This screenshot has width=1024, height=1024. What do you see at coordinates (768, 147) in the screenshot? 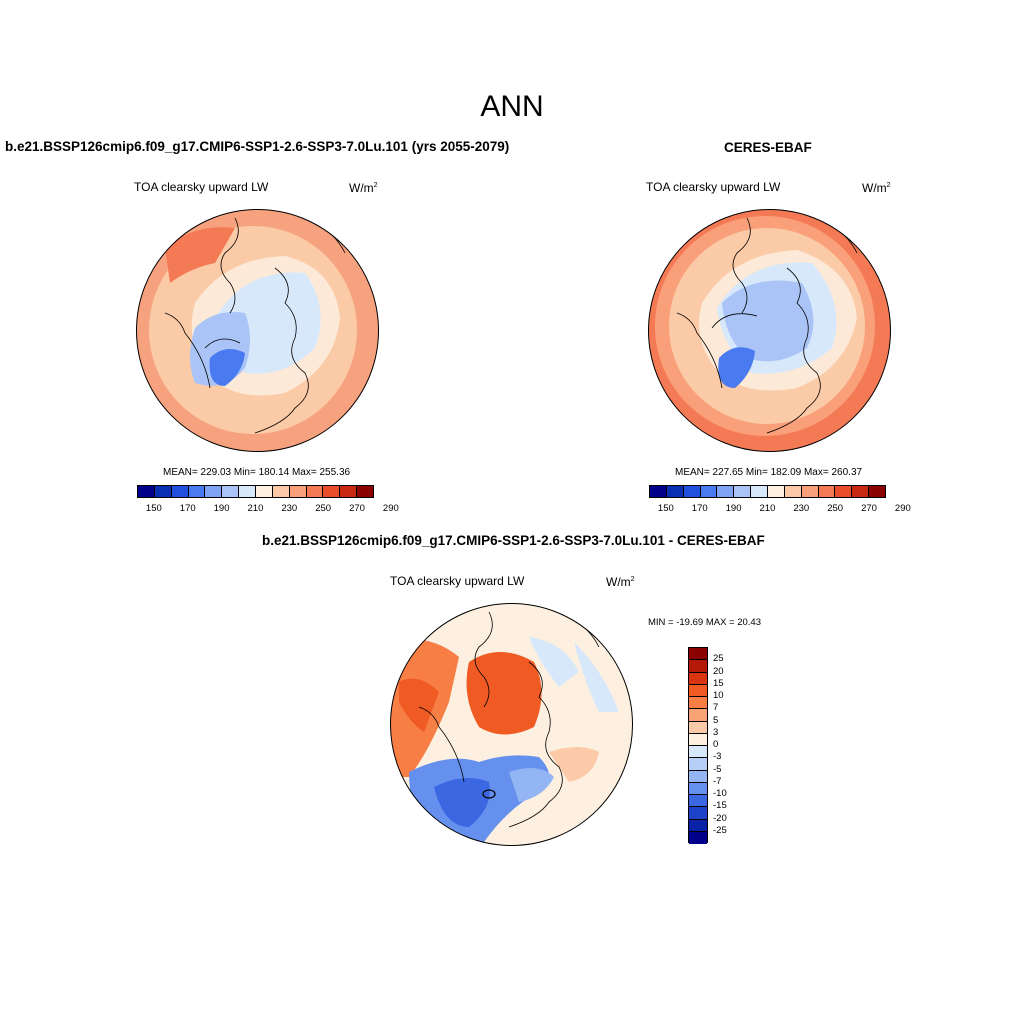
I see `panel2-title: CERES-EBAF` at bounding box center [768, 147].